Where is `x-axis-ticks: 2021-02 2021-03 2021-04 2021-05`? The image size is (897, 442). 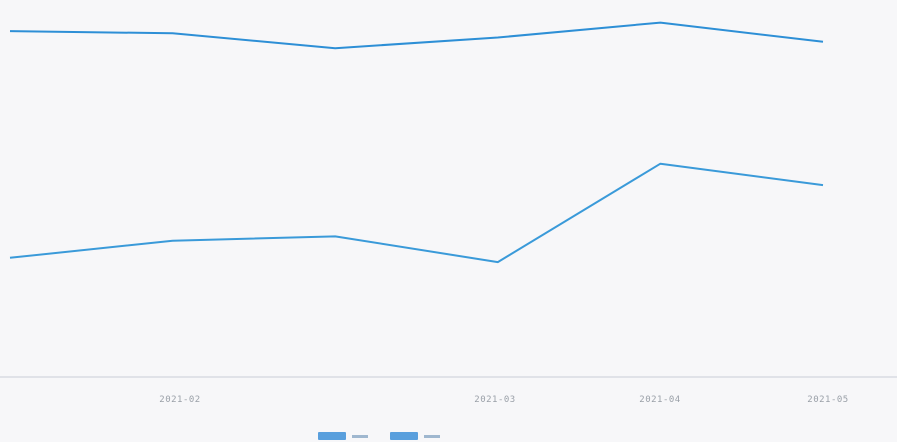 x-axis-ticks: 2021-02 2021-03 2021-04 2021-05 is located at coordinates (503, 400).